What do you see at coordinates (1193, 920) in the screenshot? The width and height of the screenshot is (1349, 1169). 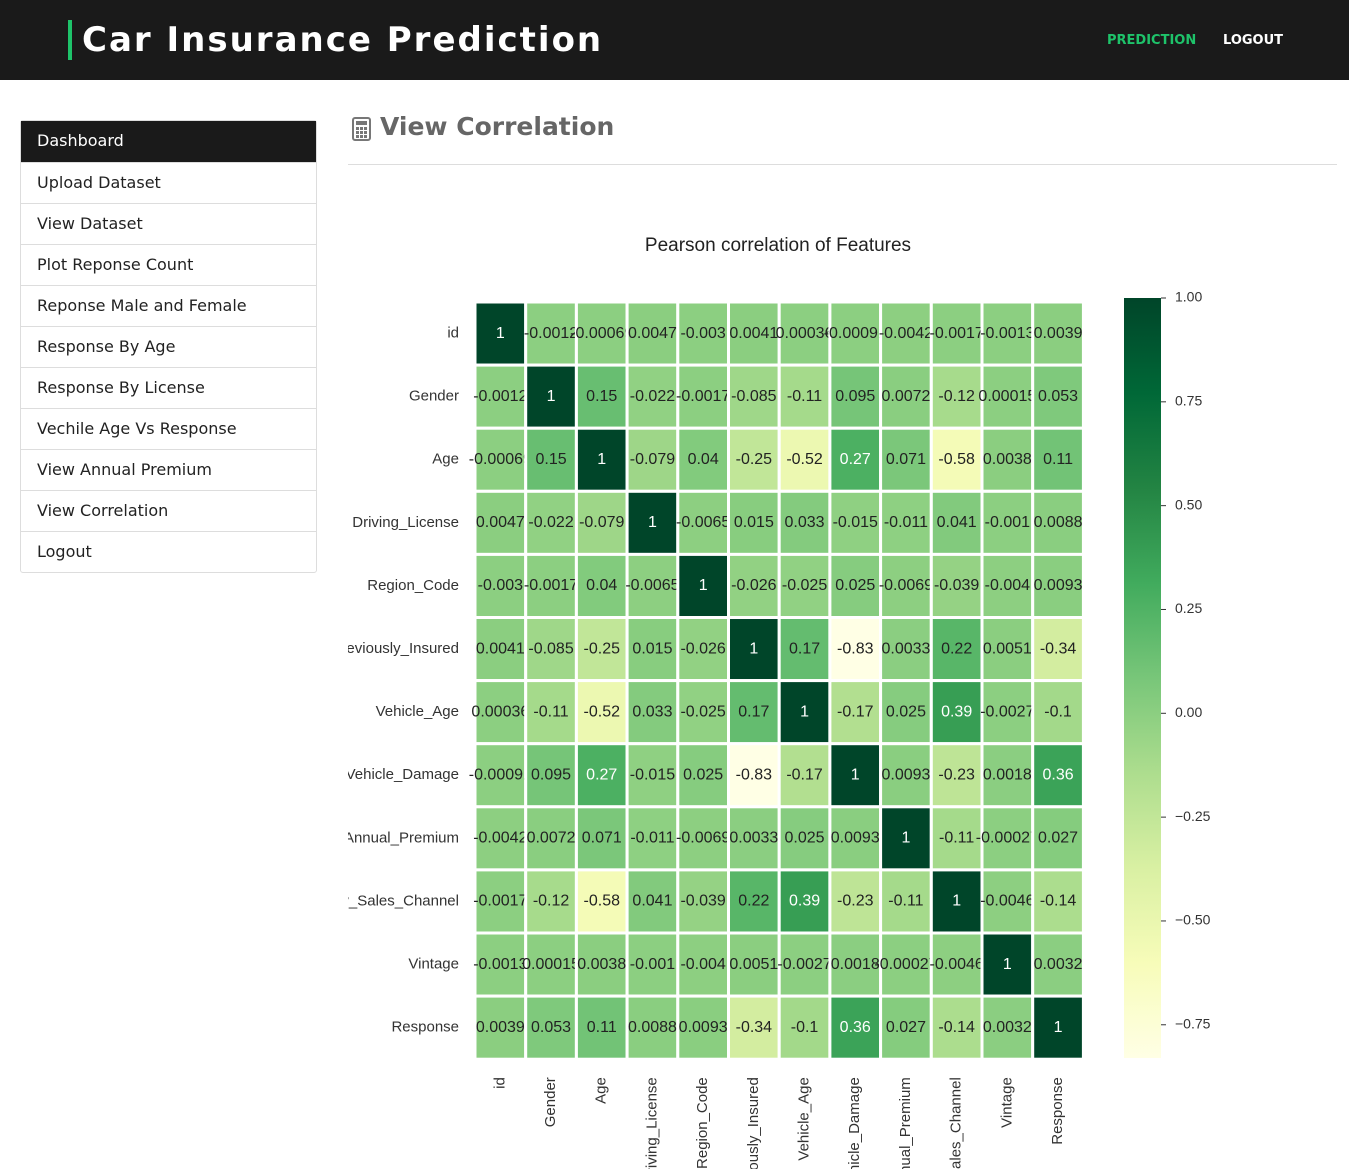 I see `colorbar-tick-label: −0.50` at bounding box center [1193, 920].